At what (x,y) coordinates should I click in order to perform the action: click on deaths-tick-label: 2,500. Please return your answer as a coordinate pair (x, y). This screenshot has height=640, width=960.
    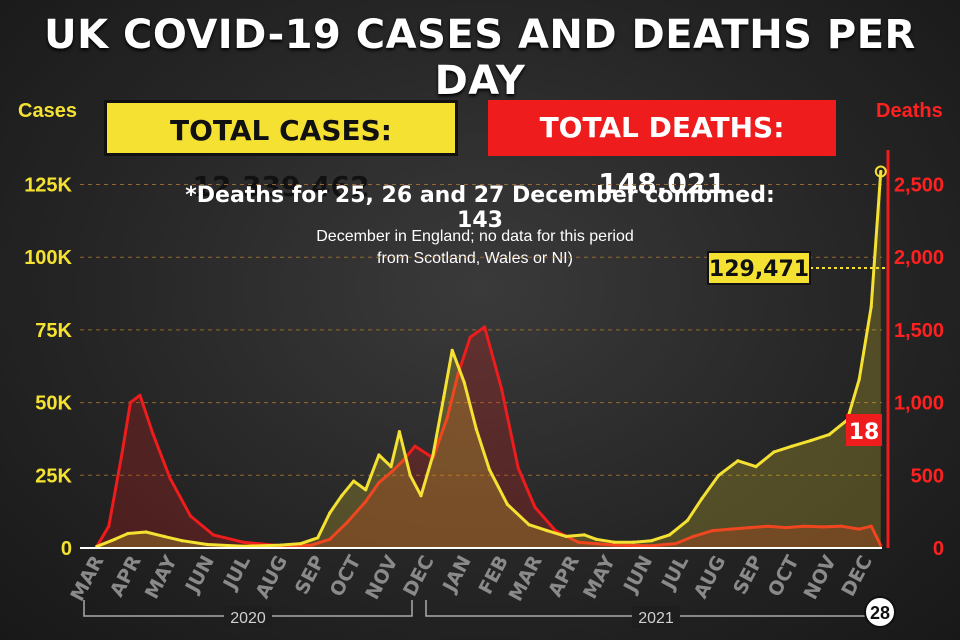
    Looking at the image, I should click on (919, 186).